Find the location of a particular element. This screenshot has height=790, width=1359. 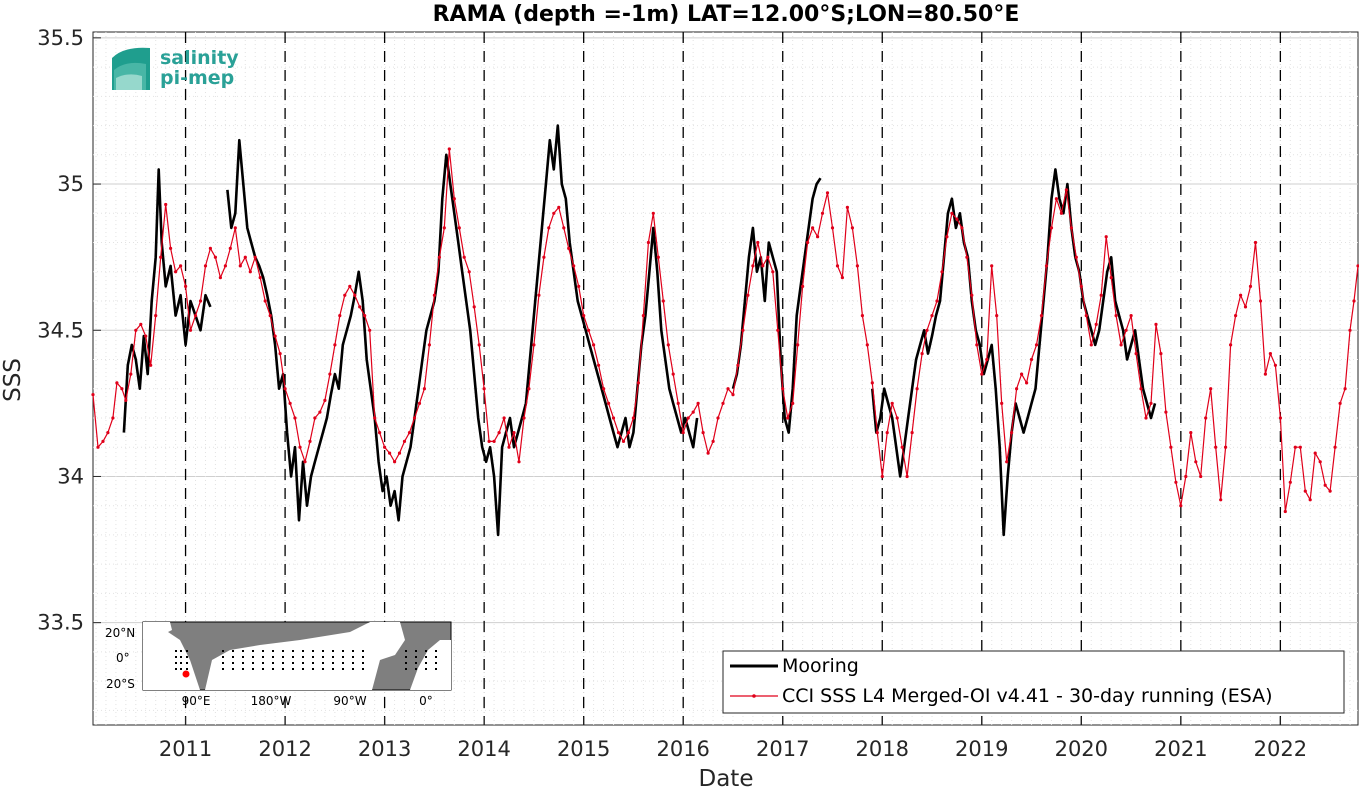

legend-swatch-cci-dot is located at coordinates (754, 696).